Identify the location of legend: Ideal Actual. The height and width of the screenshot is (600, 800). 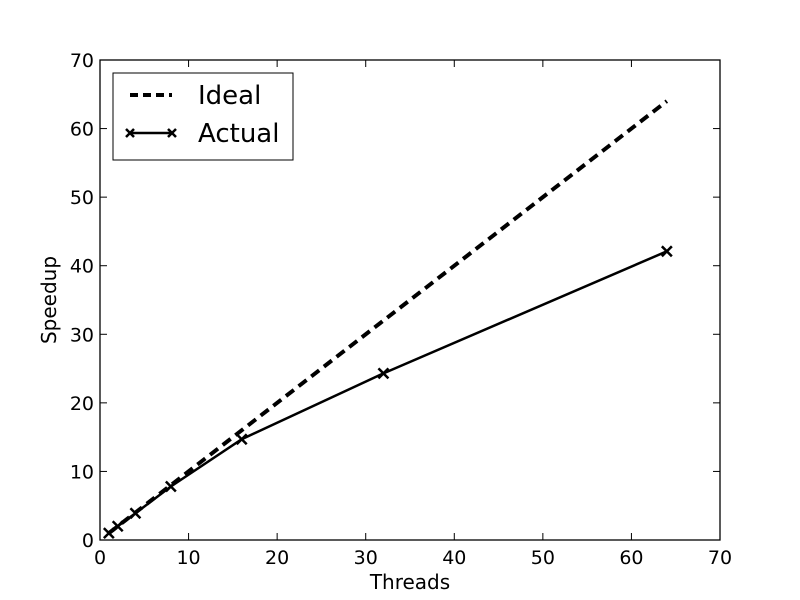
(203, 116).